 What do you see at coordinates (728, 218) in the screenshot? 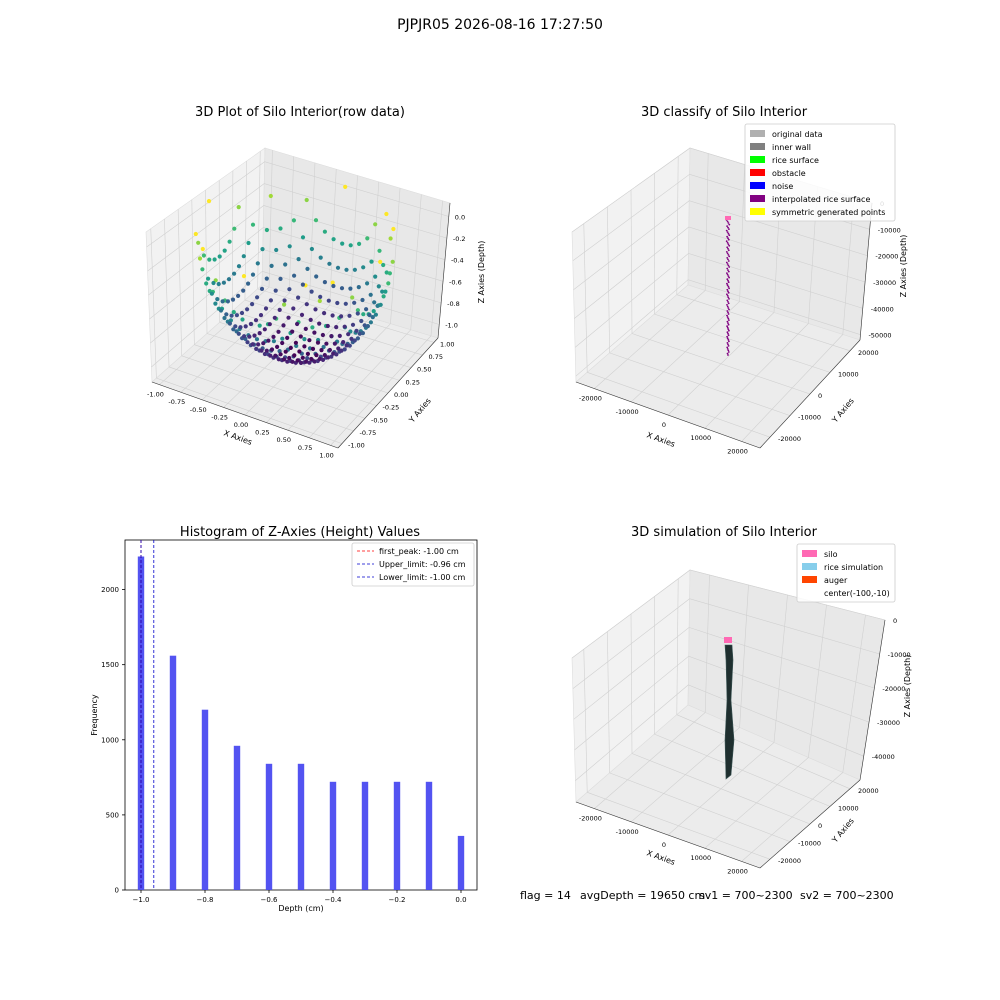
I see `silo-top-marker` at bounding box center [728, 218].